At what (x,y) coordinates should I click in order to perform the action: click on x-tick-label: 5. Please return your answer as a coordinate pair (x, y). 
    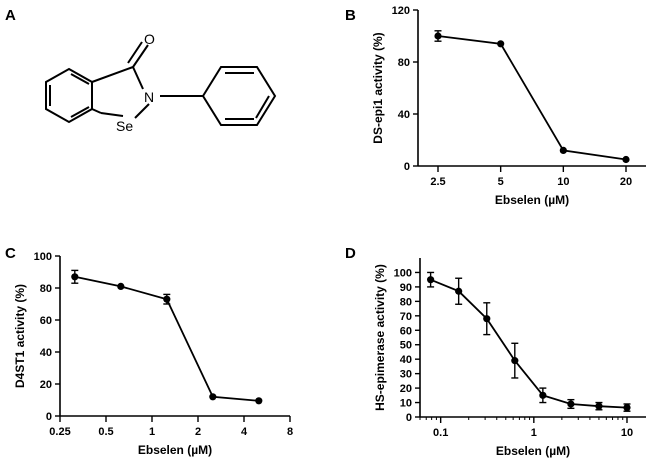
    Looking at the image, I should click on (501, 182).